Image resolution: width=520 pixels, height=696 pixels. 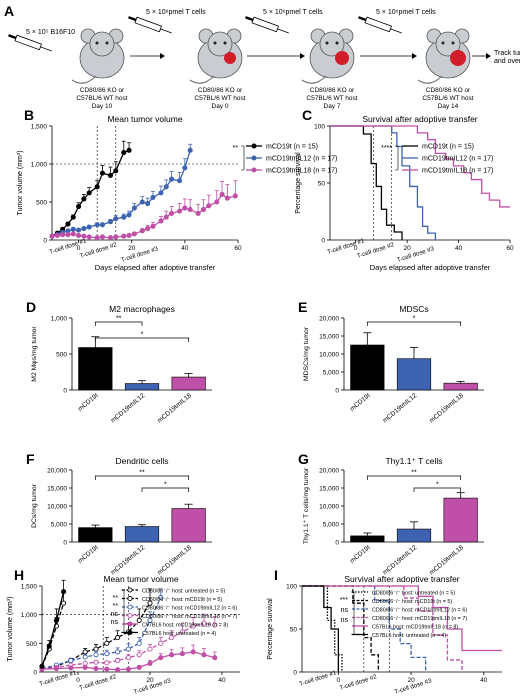 I want to click on significance-bracket, so click(x=123, y=611).